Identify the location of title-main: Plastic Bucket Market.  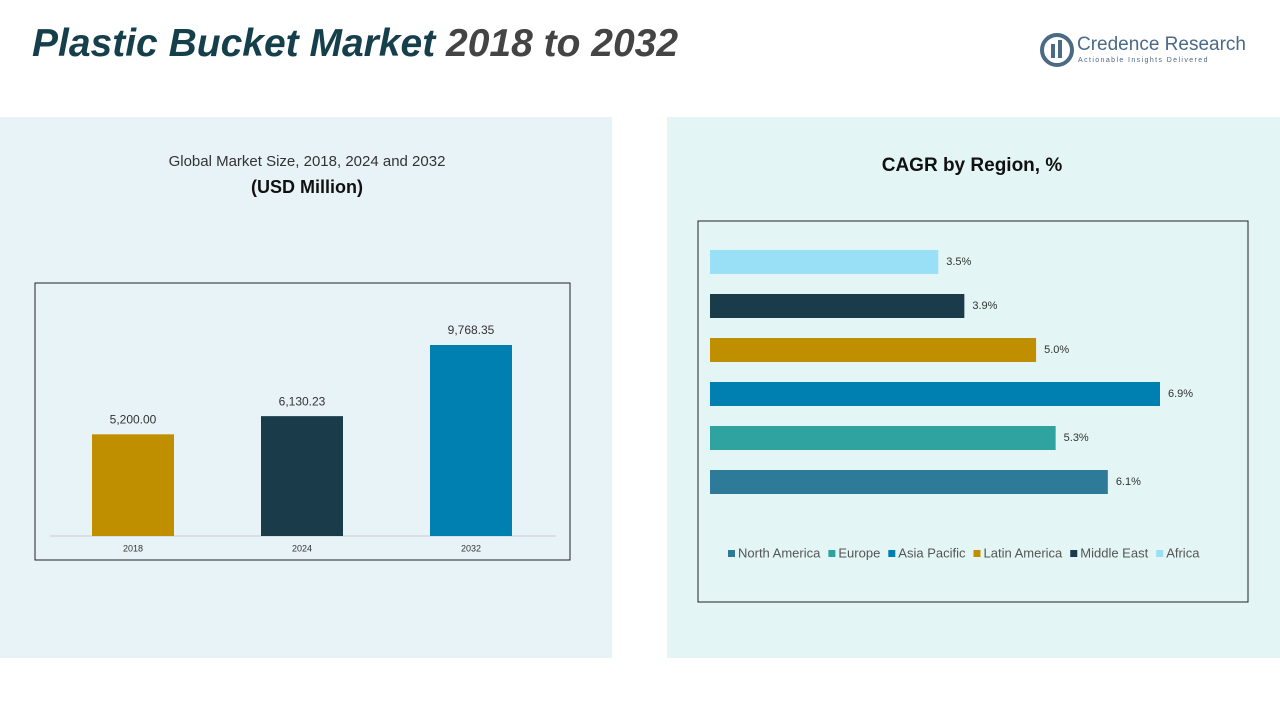
(234, 43).